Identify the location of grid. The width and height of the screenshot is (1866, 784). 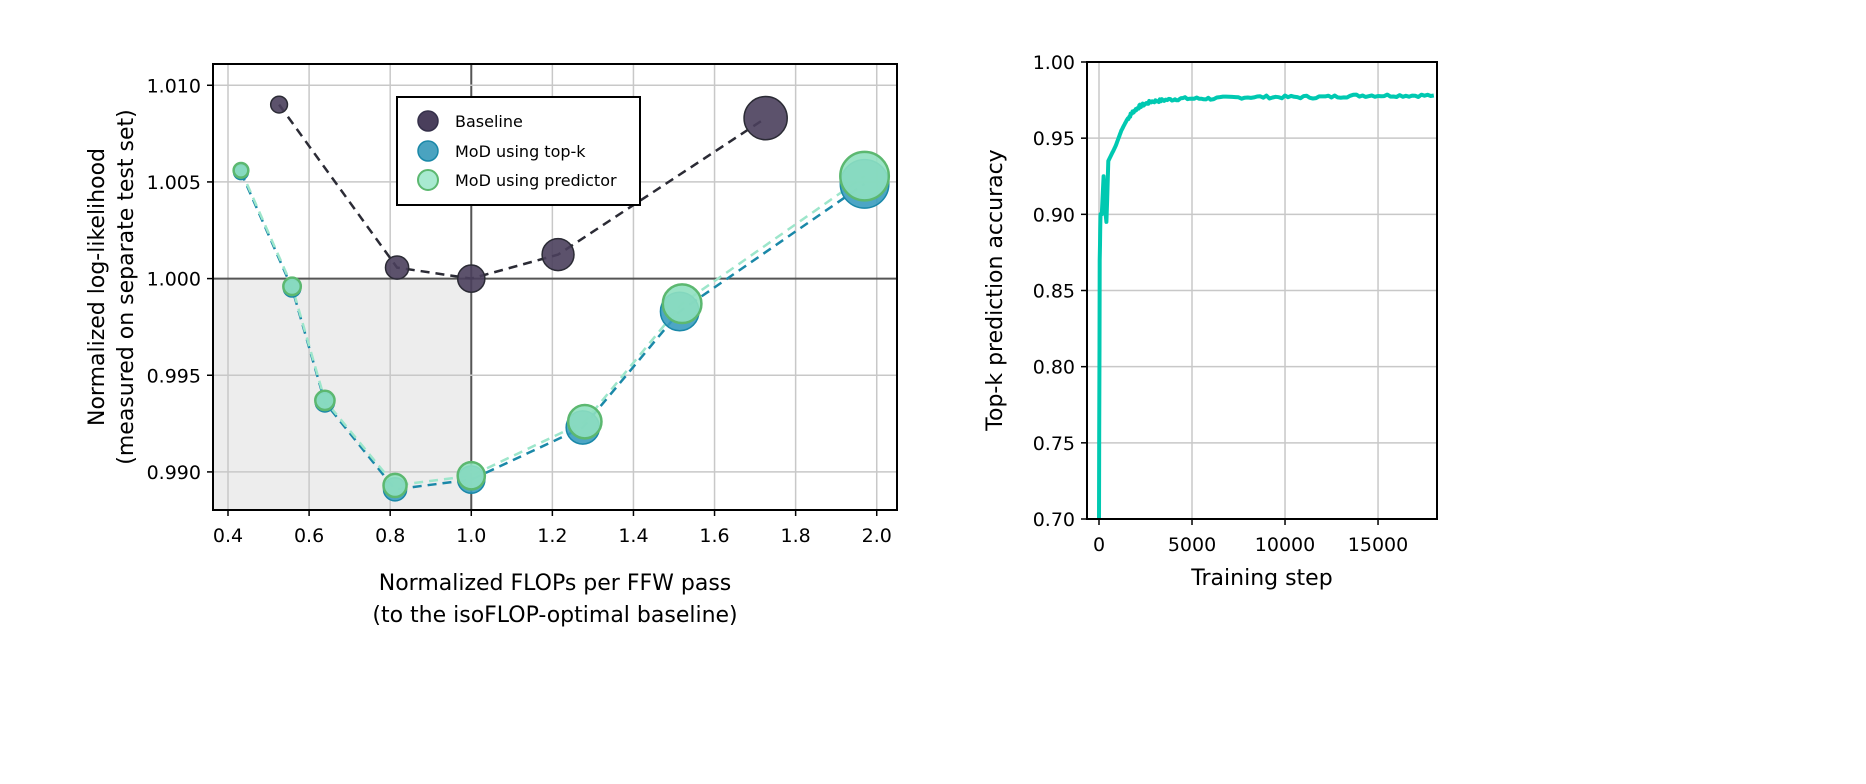
(1262, 290).